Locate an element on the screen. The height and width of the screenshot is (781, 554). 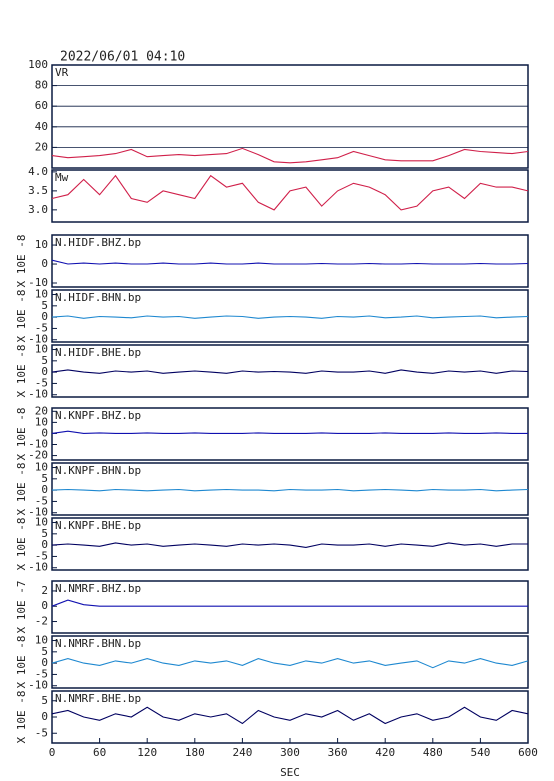
y-tick-label: 3.5 is located at coordinates (38, 190).